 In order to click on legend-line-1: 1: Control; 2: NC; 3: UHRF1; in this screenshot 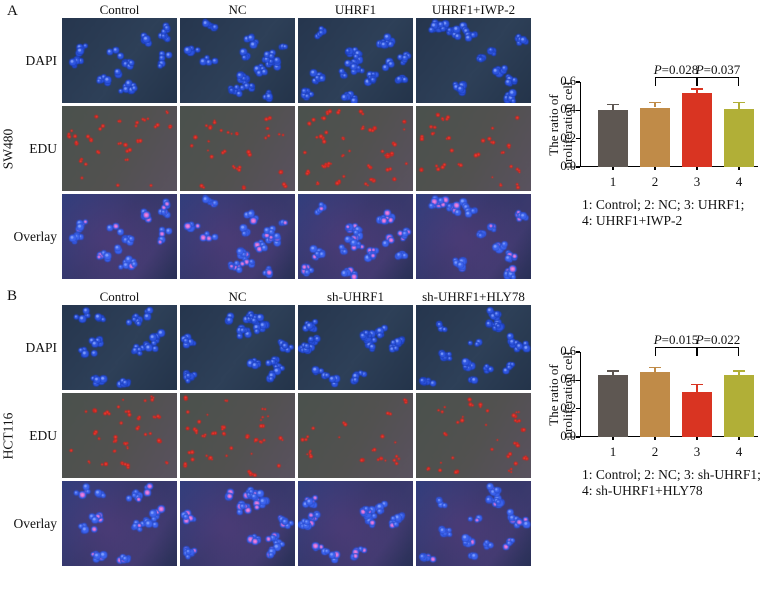, I will do `click(663, 204)`.